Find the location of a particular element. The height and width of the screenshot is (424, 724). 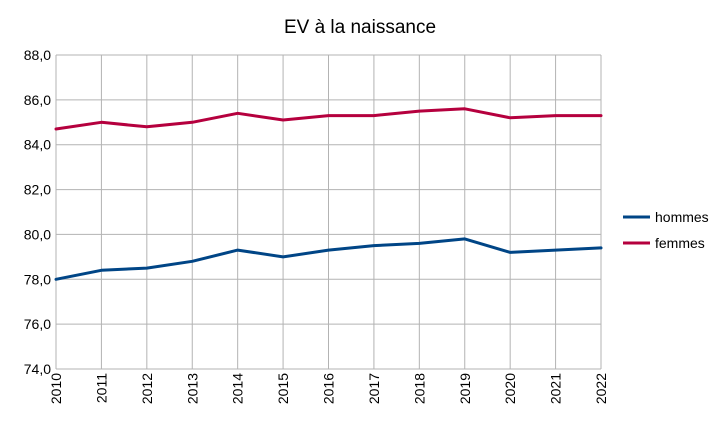

x-tick-label: 2021 is located at coordinates (556, 388).